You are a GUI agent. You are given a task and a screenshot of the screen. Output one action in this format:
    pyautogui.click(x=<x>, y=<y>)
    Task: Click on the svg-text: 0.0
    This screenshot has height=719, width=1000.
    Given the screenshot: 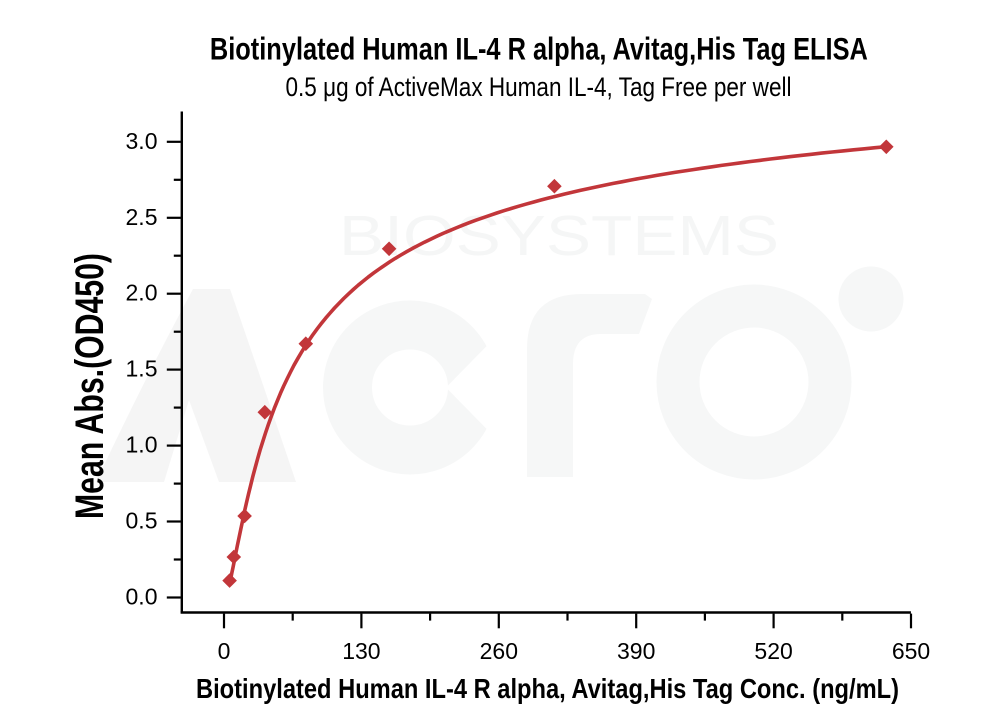 What is the action you would take?
    pyautogui.click(x=142, y=597)
    